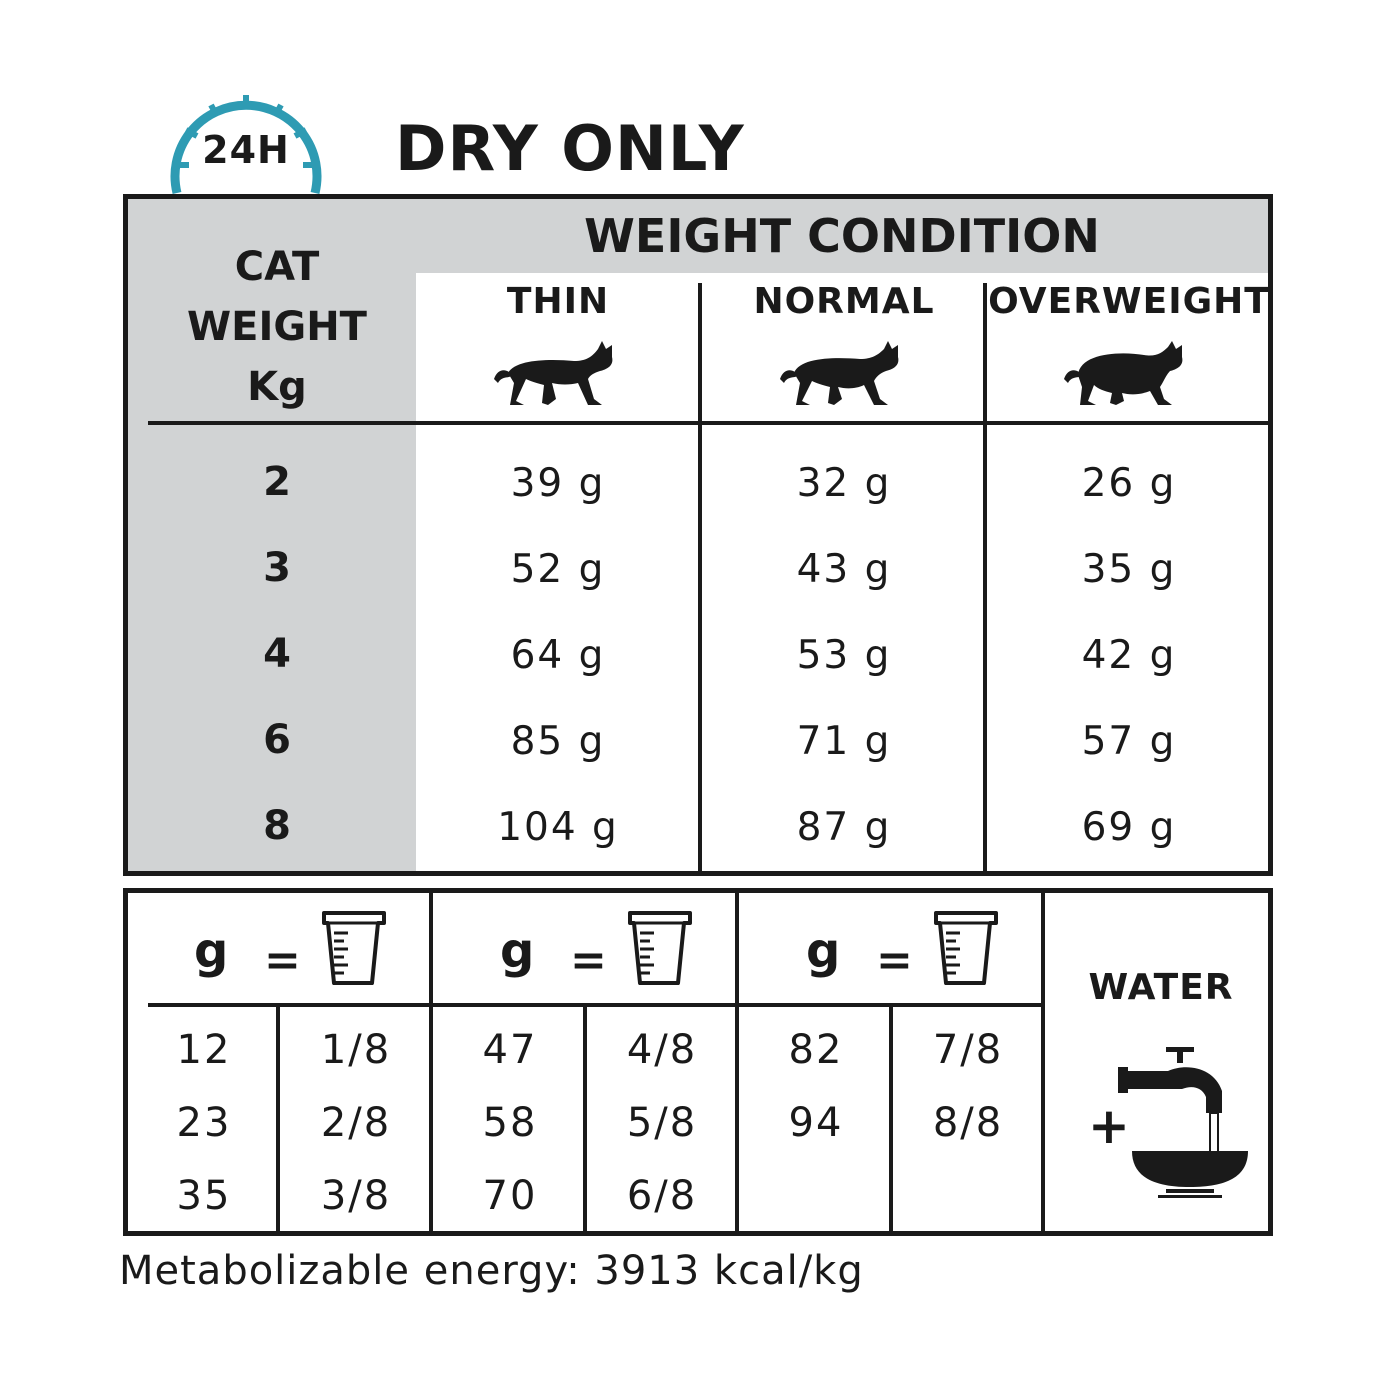 The image size is (1400, 1400). I want to click on normal-ration: 32 g, so click(844, 483).